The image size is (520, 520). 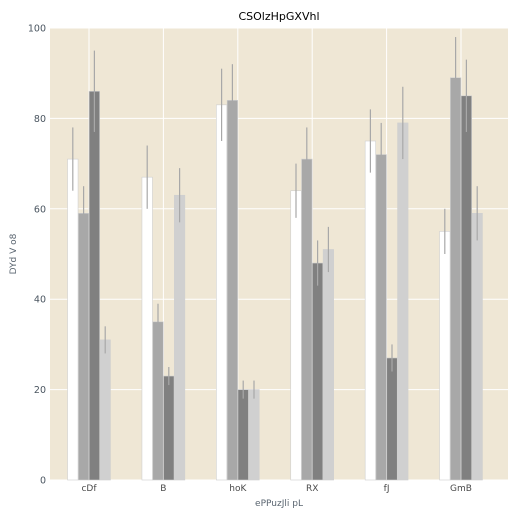 What do you see at coordinates (40, 300) in the screenshot?
I see `y-tick-label: 40` at bounding box center [40, 300].